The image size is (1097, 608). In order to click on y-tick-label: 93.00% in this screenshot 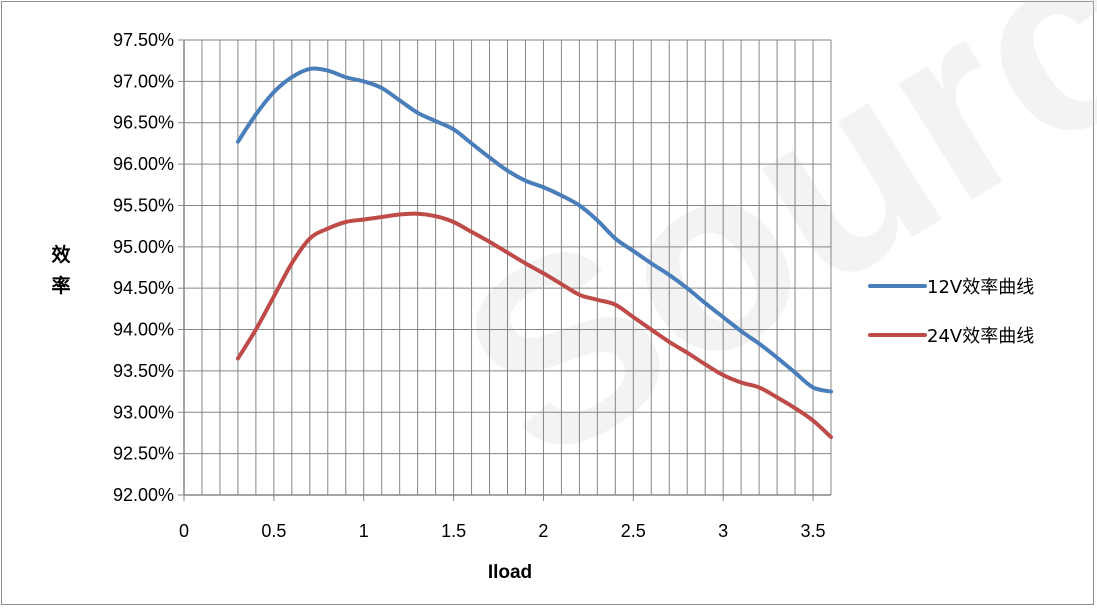, I will do `click(143, 412)`.